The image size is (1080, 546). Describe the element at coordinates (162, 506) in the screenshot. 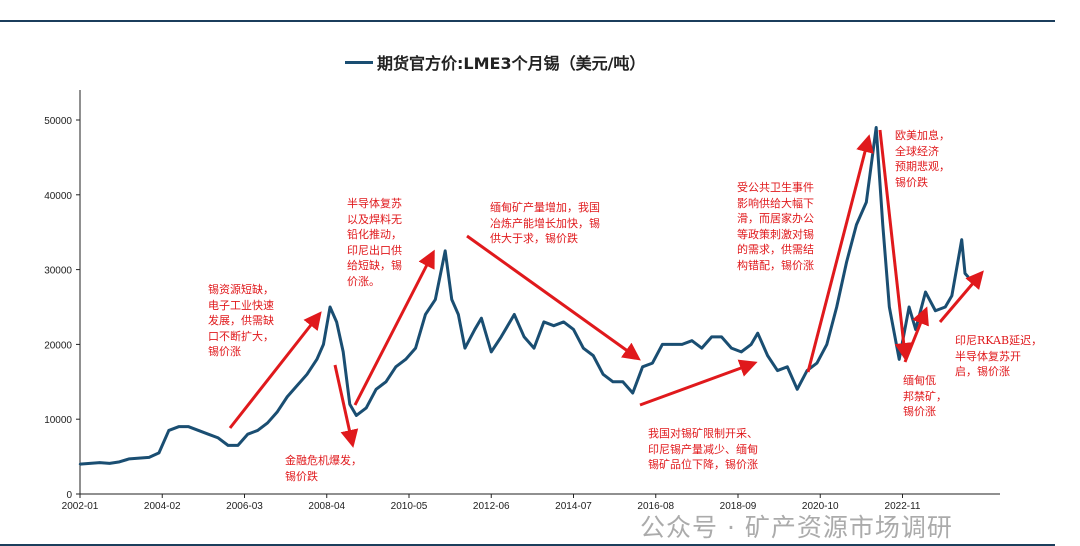

I see `x-tick-label: 2004-02` at that location.